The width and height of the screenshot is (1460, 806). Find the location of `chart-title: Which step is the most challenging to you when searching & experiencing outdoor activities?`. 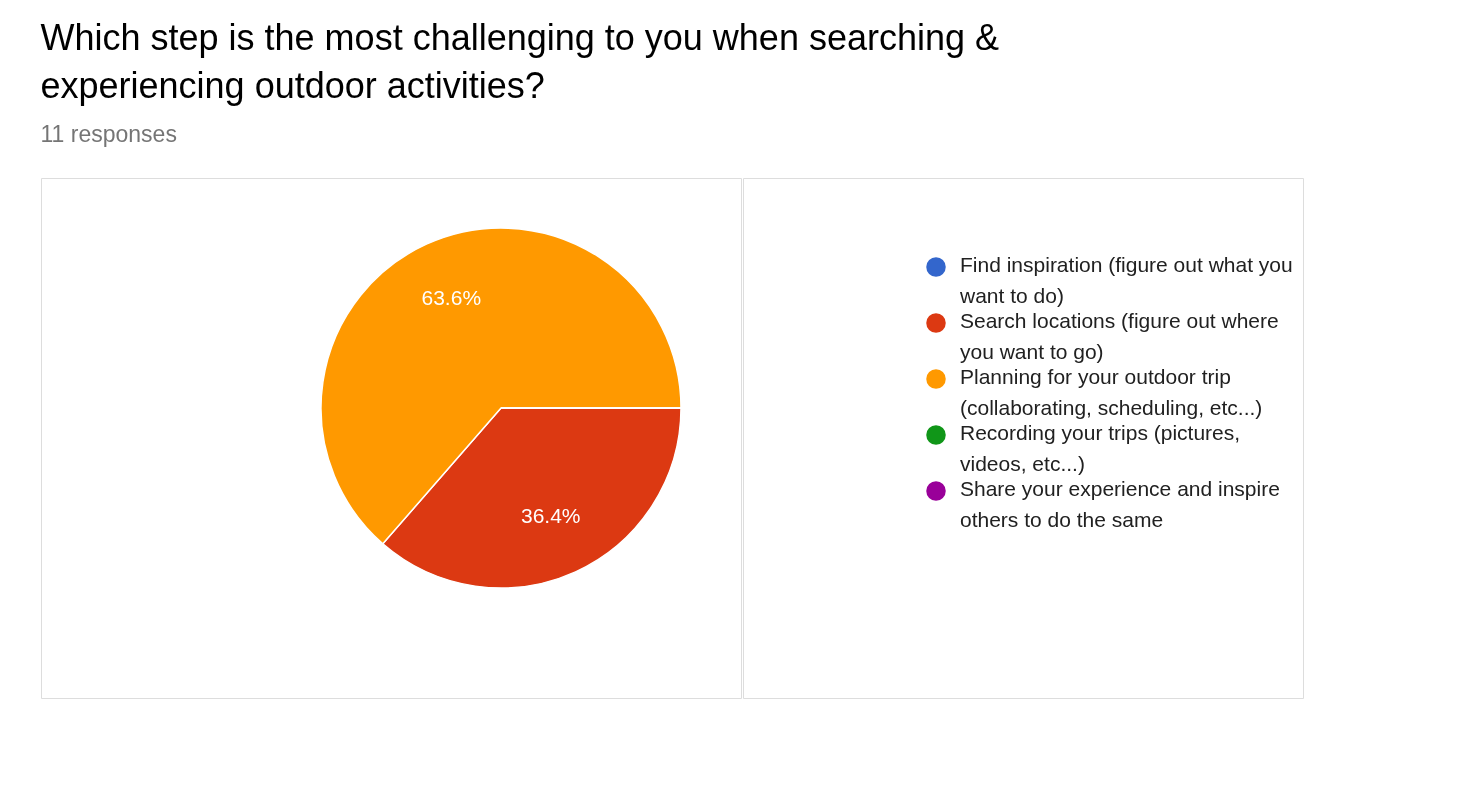

chart-title: Which step is the most challenging to you when searching & experiencing outdoor activities? is located at coordinates (520, 61).